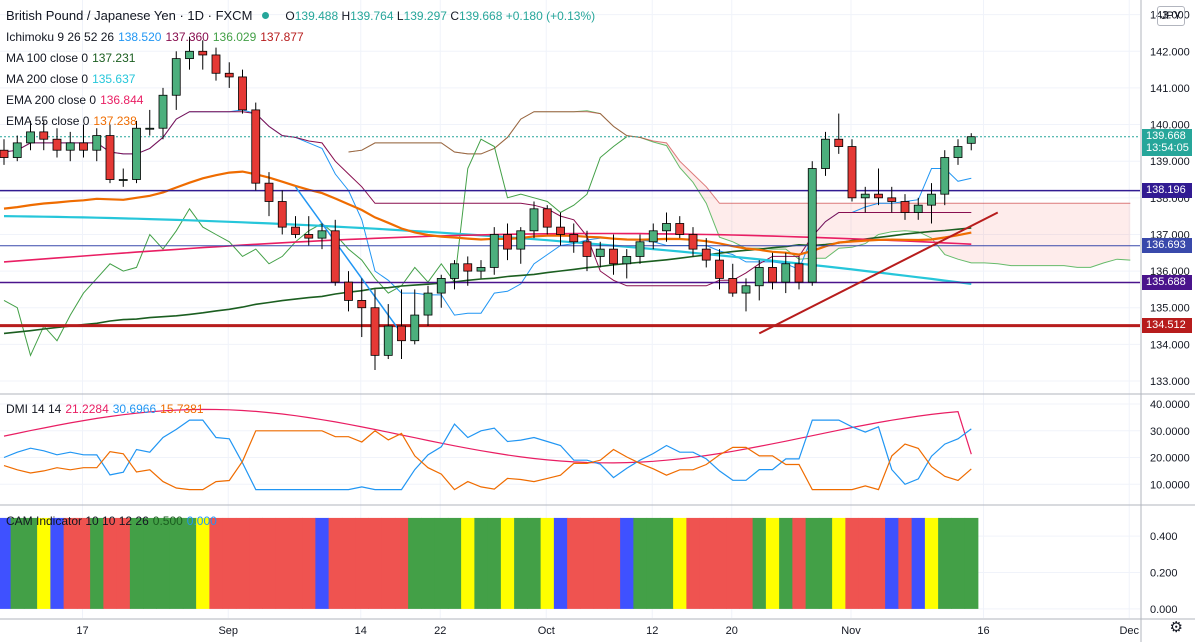 This screenshot has height=642, width=1195. I want to click on ohlc-change: +0.180 (+0.13%), so click(550, 16).